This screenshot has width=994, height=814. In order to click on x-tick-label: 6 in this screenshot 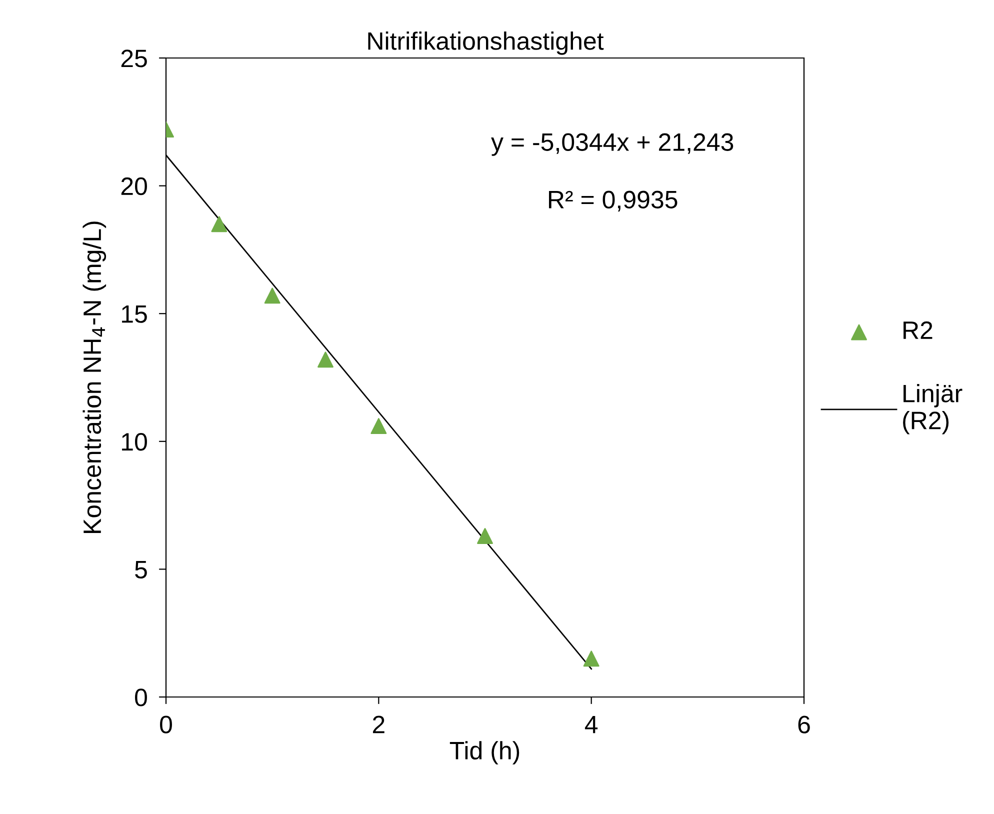, I will do `click(804, 725)`.